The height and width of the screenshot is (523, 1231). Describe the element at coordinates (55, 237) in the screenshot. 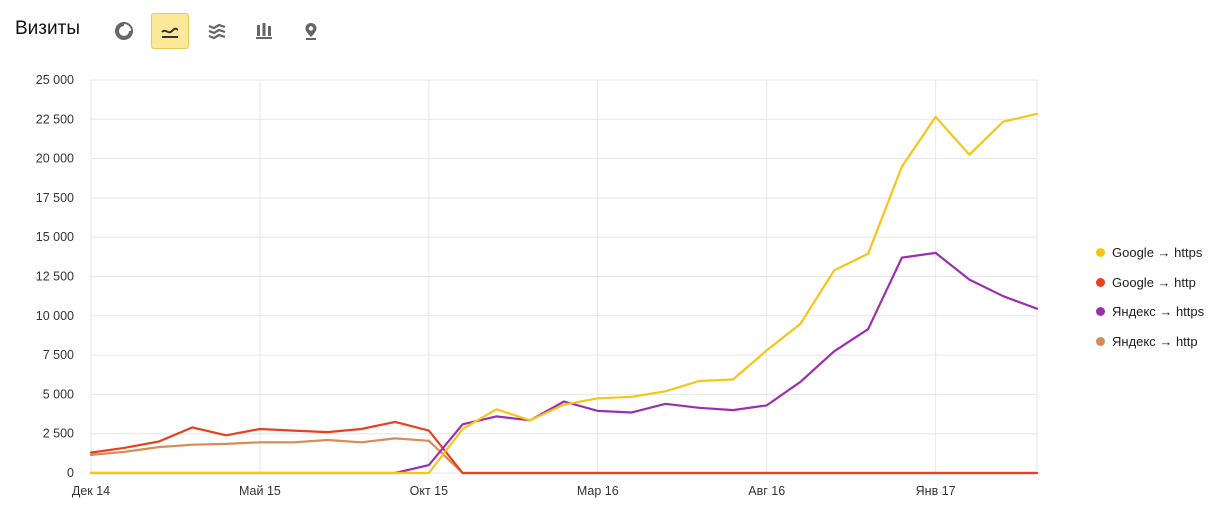

I see `y-tick-label: 15 000` at that location.